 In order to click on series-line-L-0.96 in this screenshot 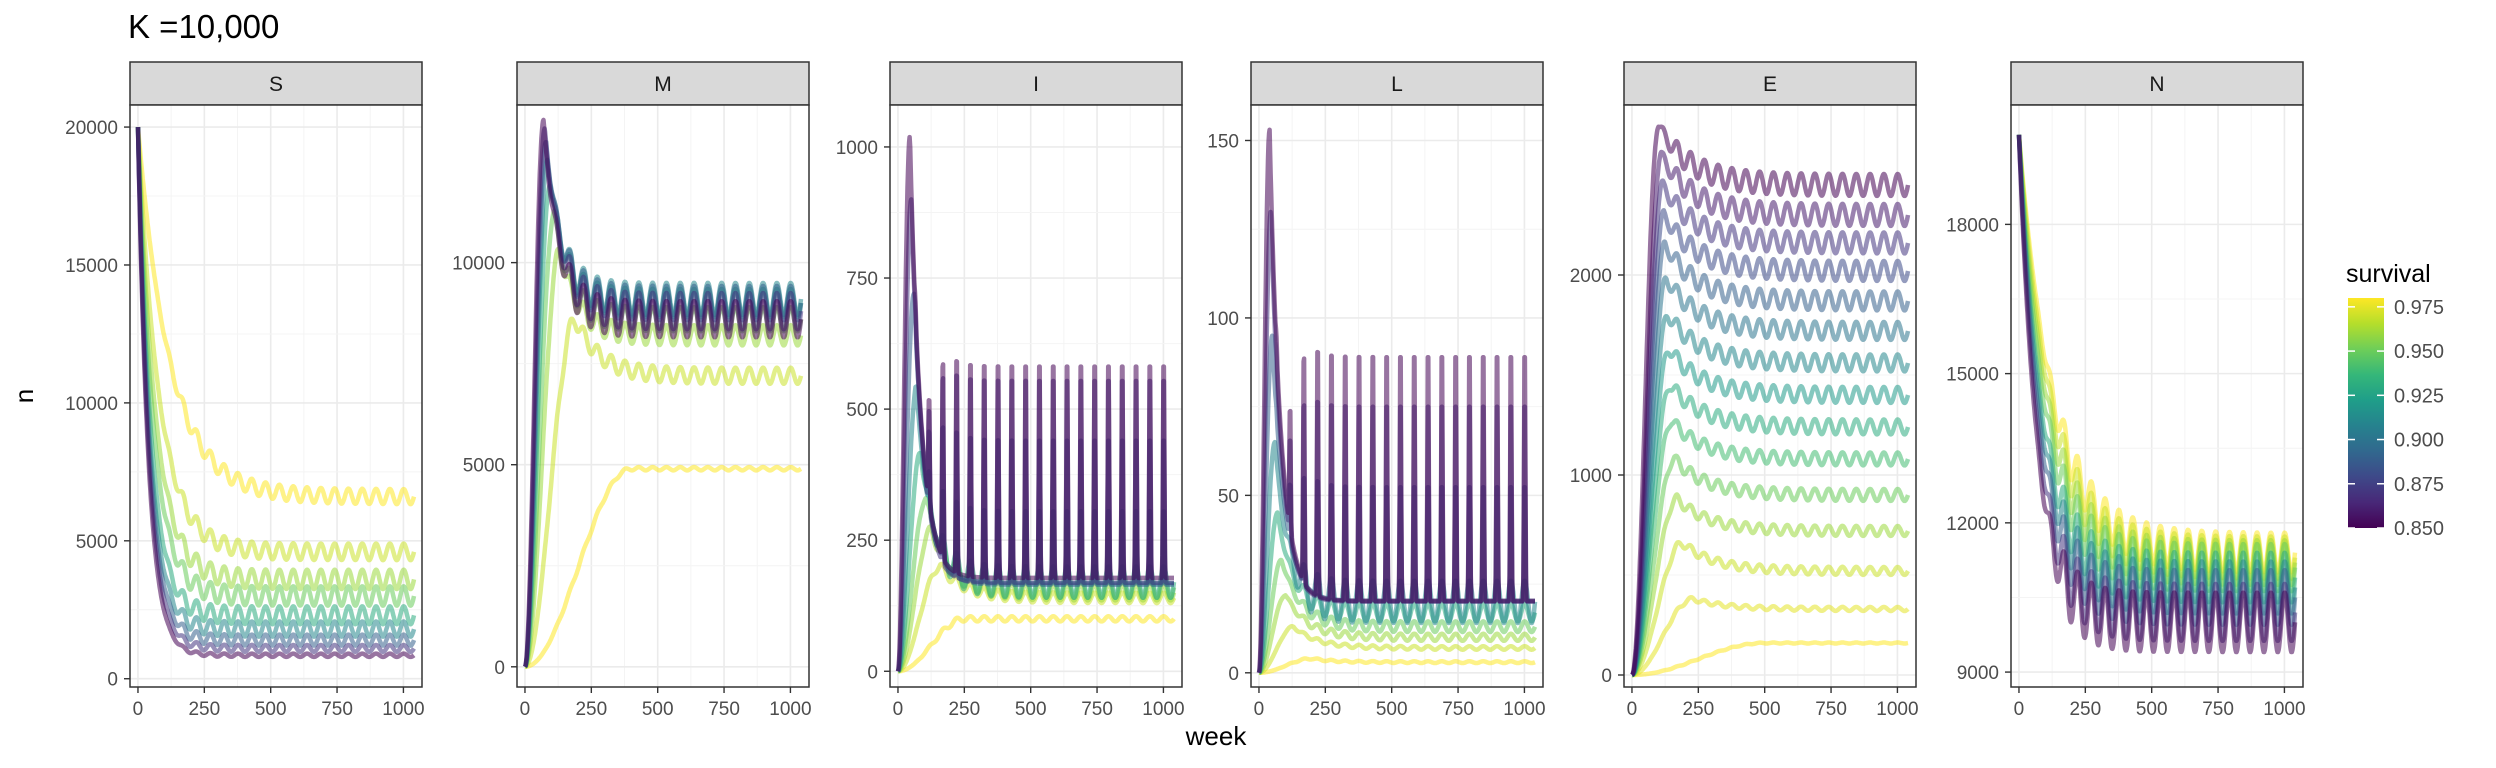, I will do `click(1397, 634)`.